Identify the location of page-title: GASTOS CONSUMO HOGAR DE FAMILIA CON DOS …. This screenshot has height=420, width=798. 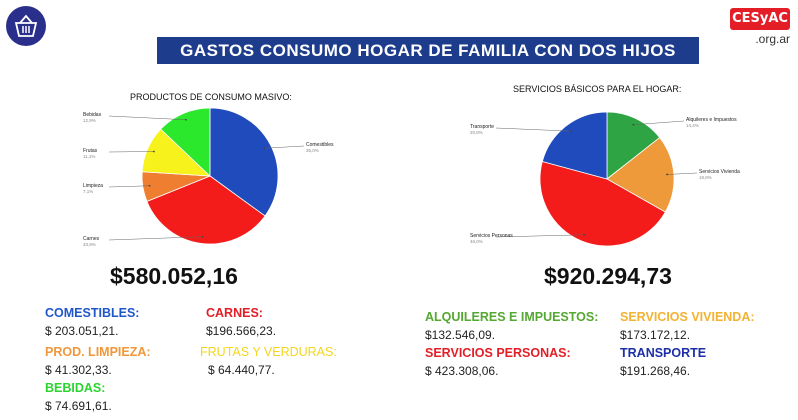
(428, 50).